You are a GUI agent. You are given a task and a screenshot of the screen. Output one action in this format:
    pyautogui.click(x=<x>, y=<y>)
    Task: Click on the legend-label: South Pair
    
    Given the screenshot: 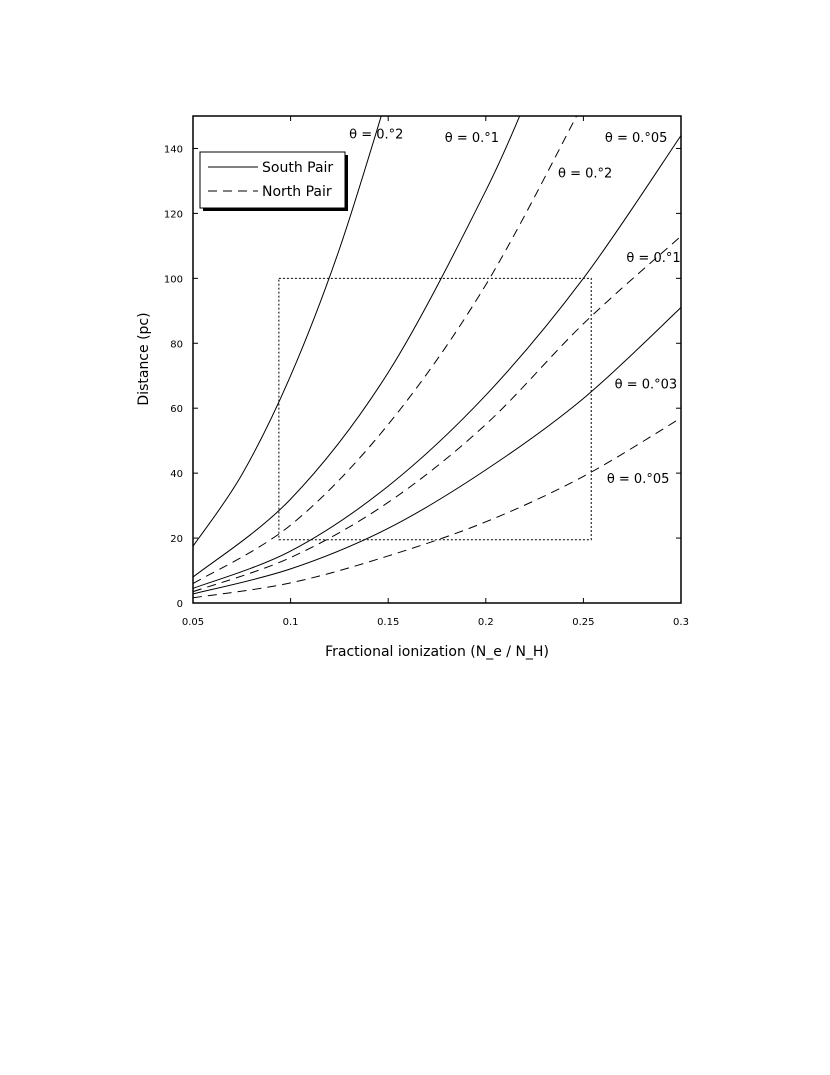 What is the action you would take?
    pyautogui.click(x=297, y=168)
    